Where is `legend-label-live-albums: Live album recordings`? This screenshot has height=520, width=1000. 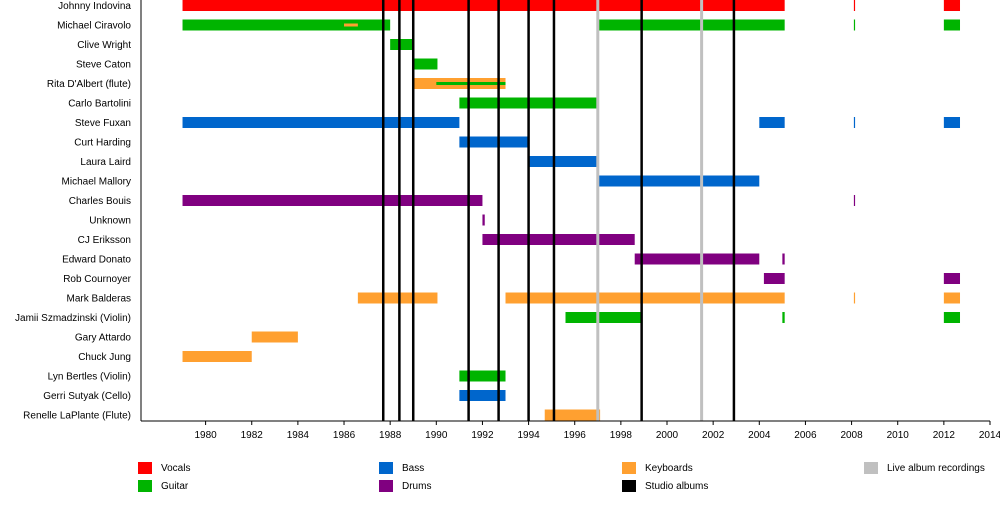
legend-label-live-albums: Live album recordings is located at coordinates (936, 468).